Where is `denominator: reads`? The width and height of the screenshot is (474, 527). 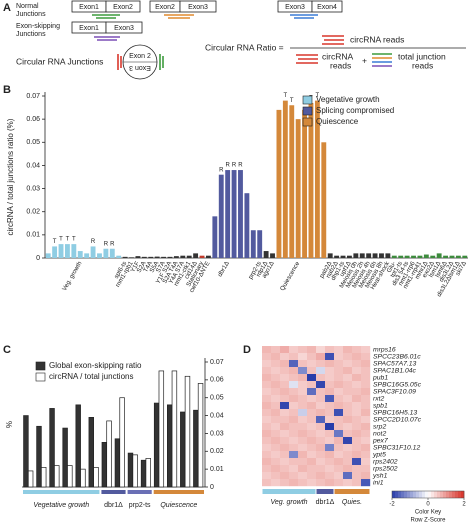 denominator: reads is located at coordinates (340, 65).